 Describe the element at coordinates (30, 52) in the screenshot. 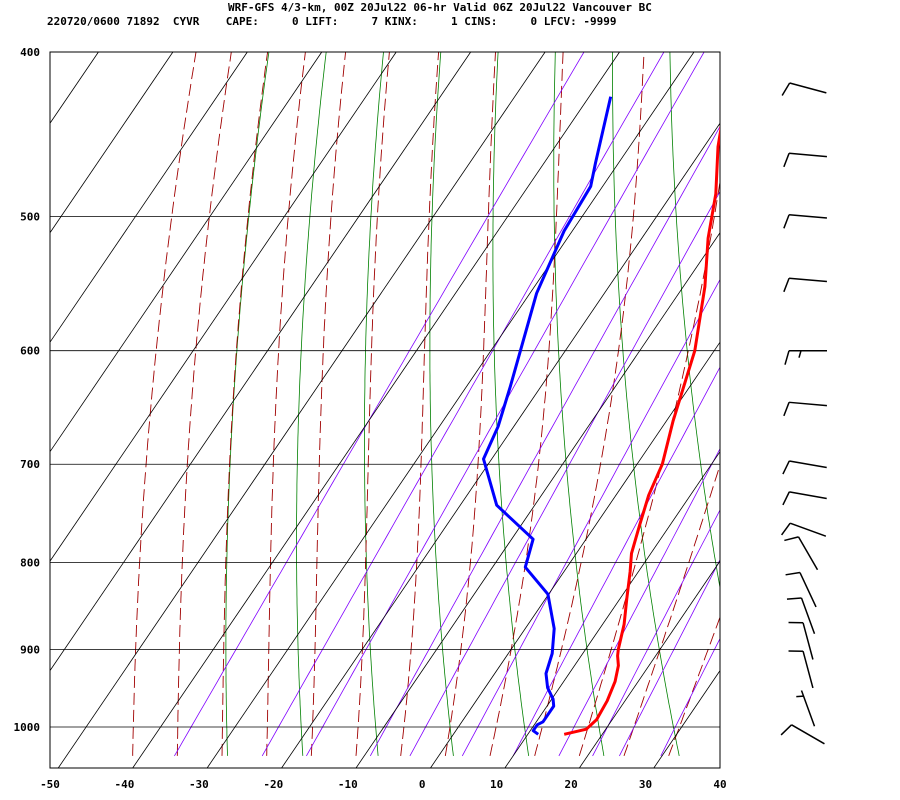

I see `y-tick-label: 400` at that location.